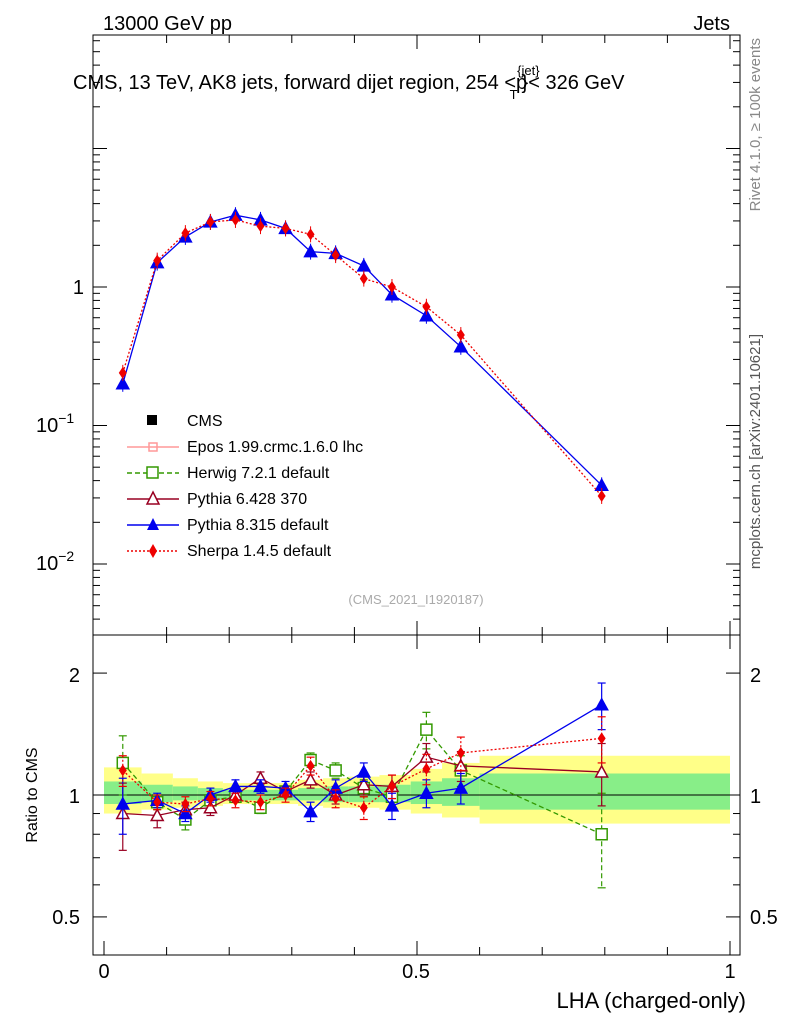 Image resolution: width=786 pixels, height=1024 pixels. I want to click on ratio-y-tick-label: 0.5, so click(66, 918).